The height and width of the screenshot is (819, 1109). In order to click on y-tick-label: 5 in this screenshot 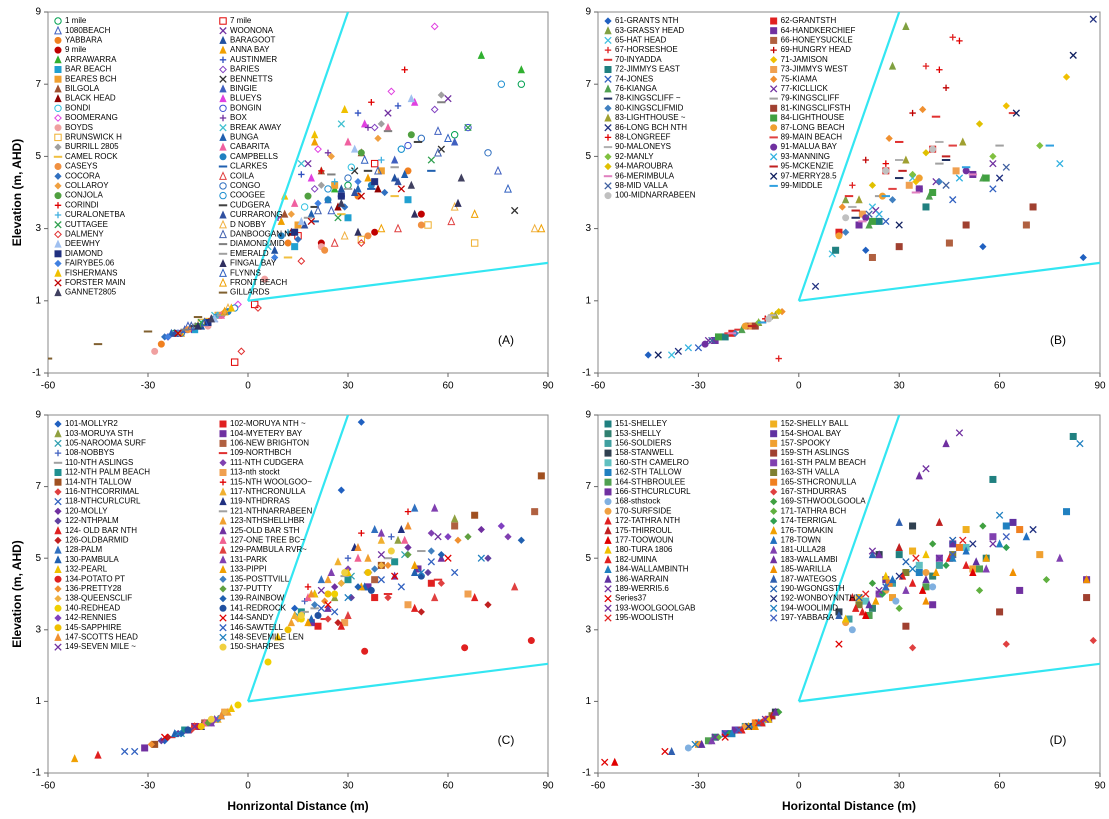, I will do `click(588, 156)`.